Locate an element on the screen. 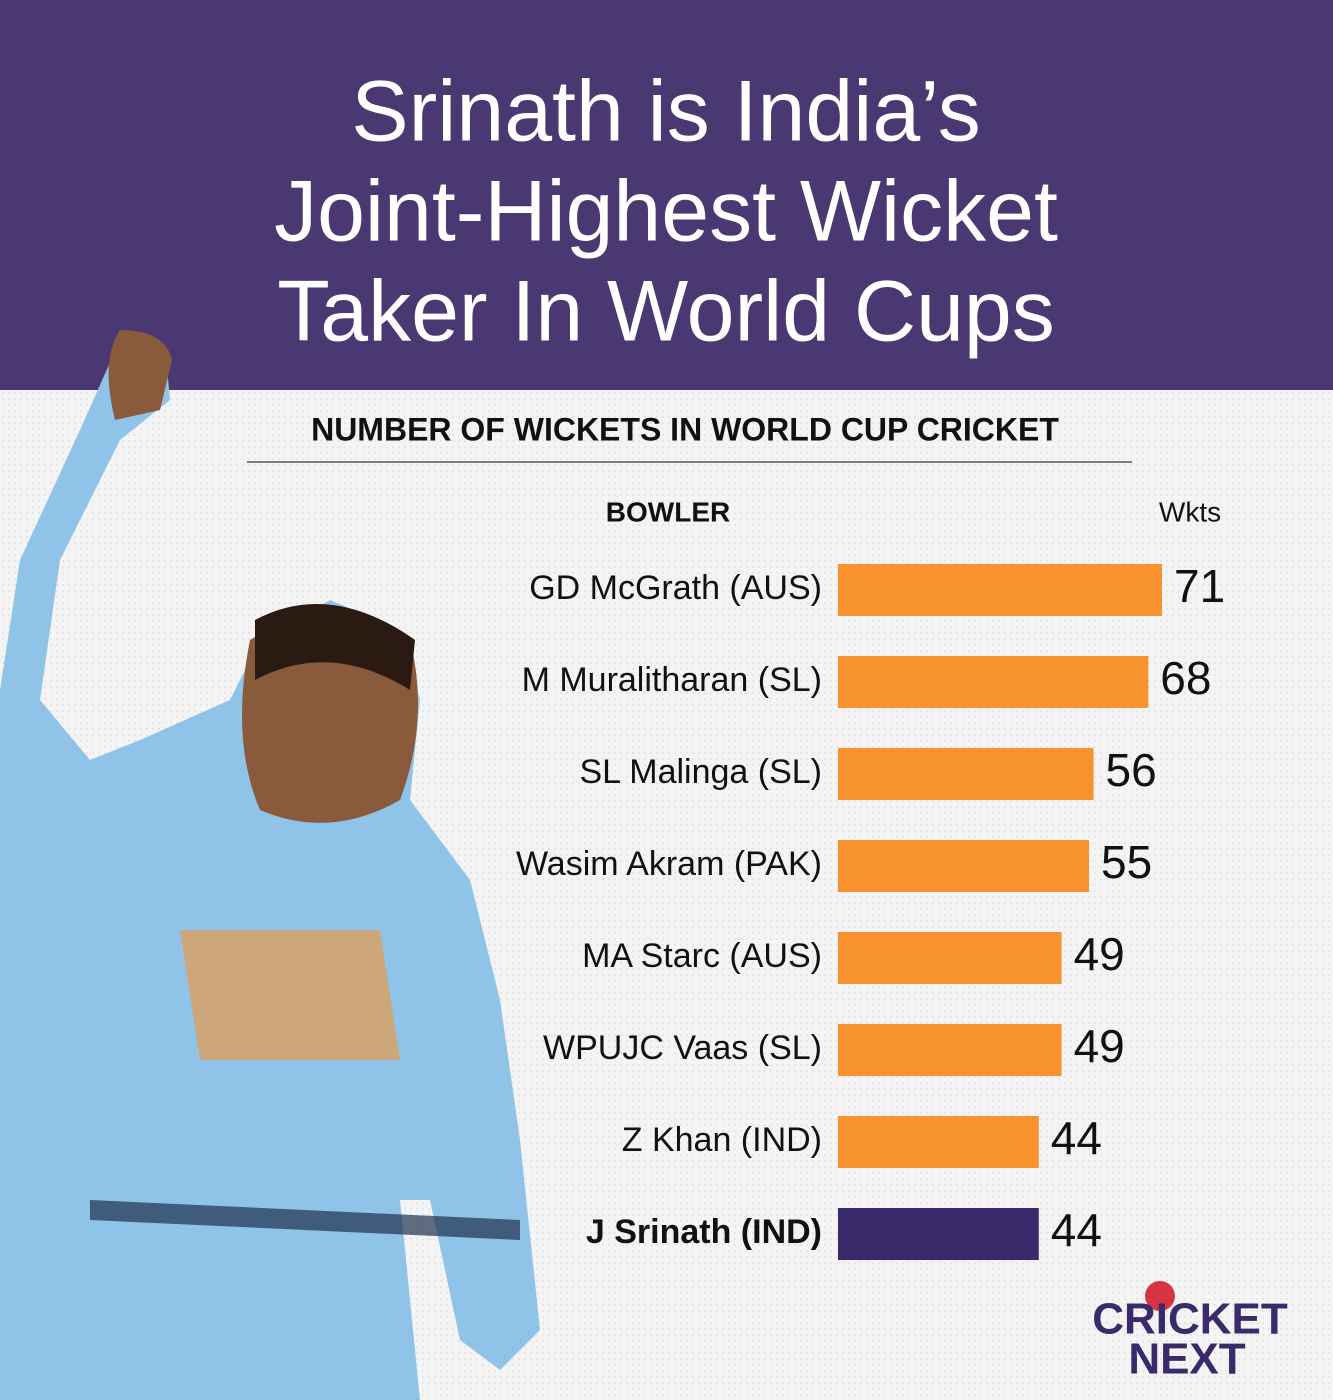  value-label: 55 is located at coordinates (1126, 862).